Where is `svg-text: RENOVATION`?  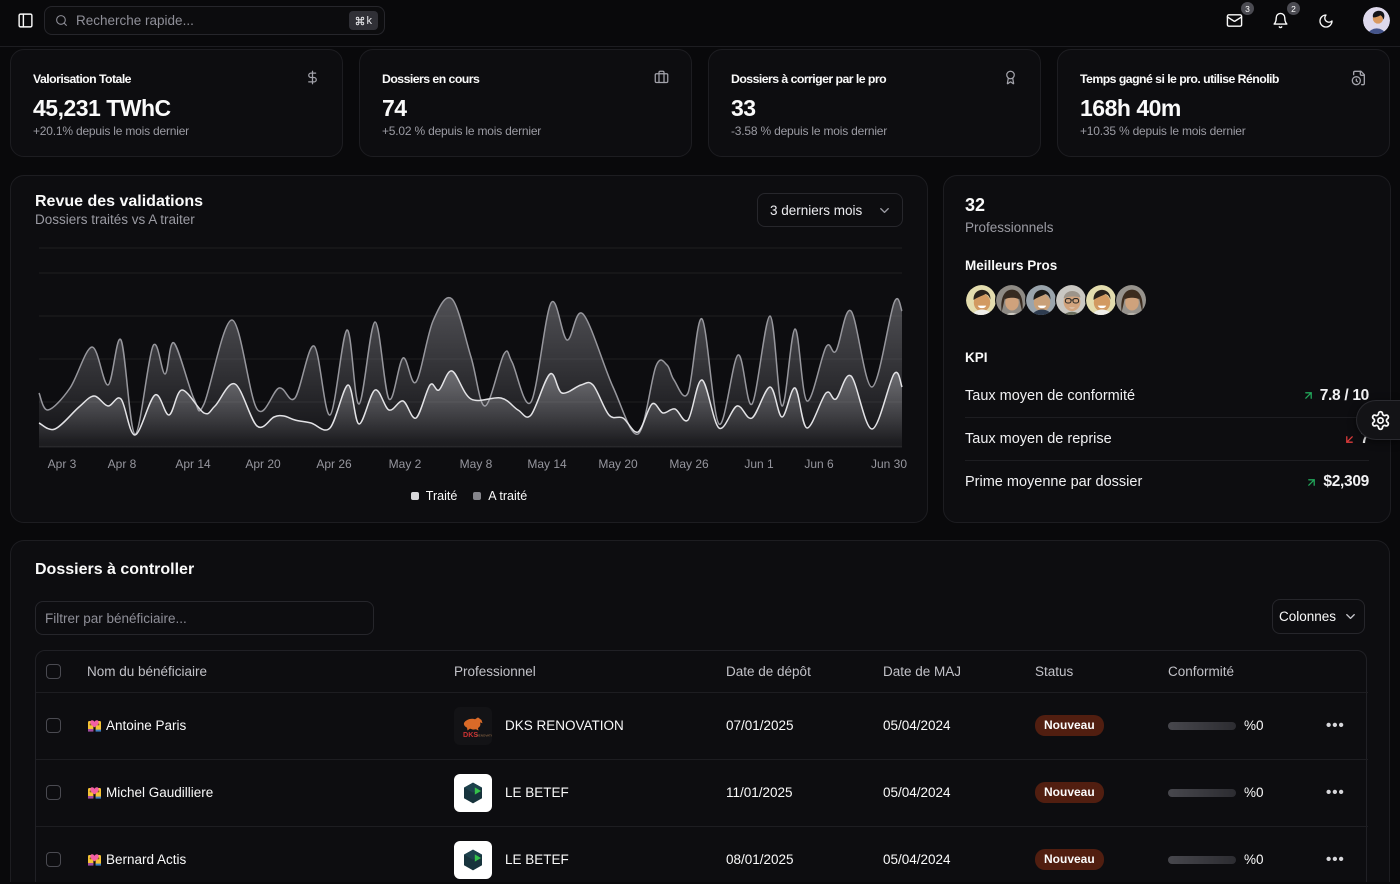
svg-text: RENOVATION is located at coordinates (484, 735).